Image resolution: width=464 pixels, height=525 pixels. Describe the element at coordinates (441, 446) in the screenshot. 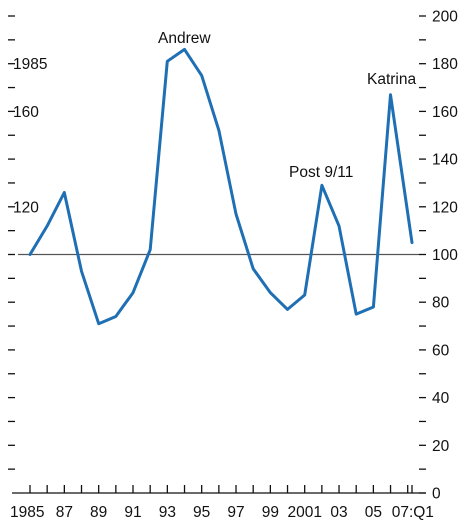

I see `right-y-tick-label: 20` at that location.